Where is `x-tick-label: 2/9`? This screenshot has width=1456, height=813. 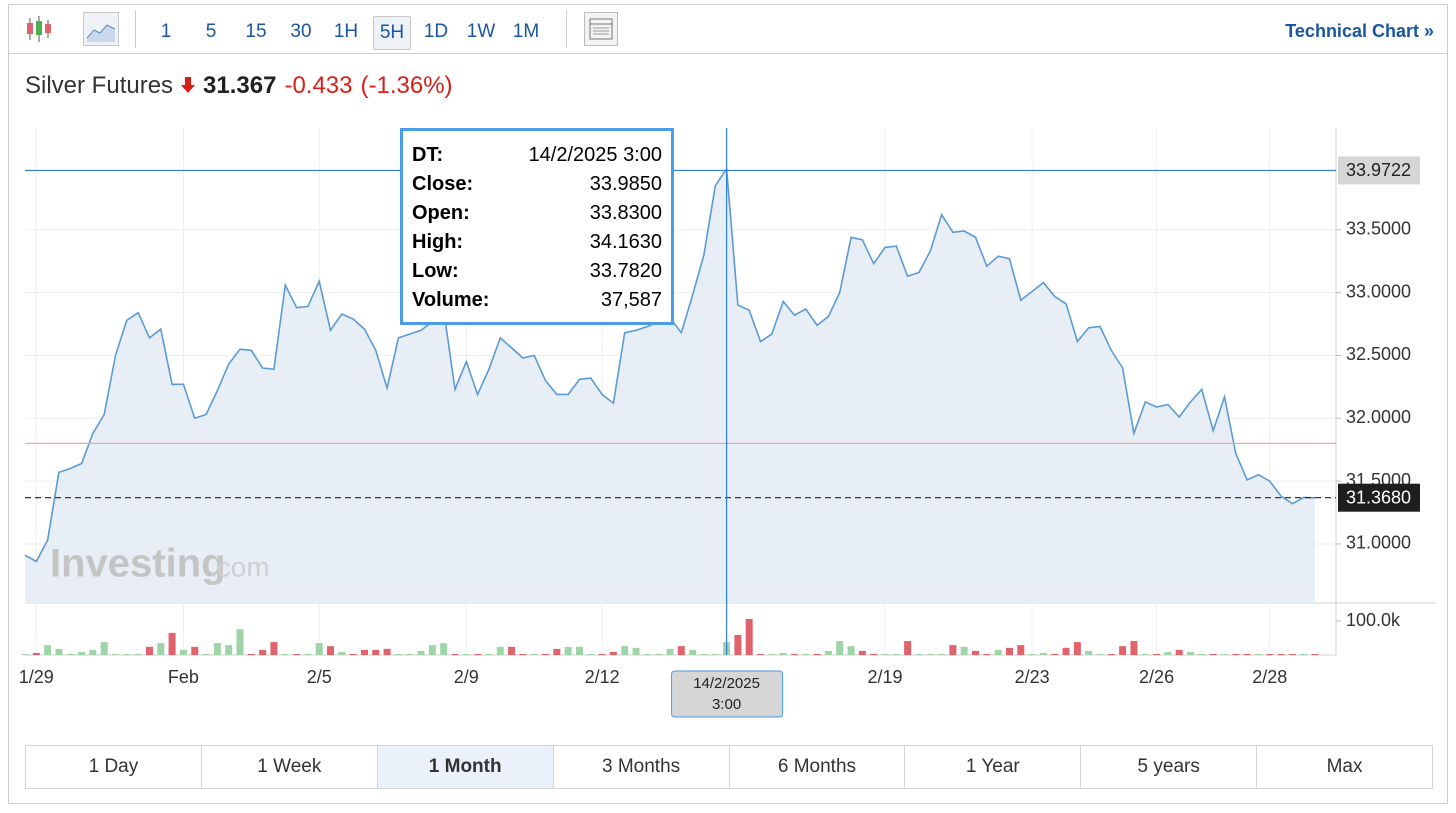
x-tick-label: 2/9 is located at coordinates (466, 677).